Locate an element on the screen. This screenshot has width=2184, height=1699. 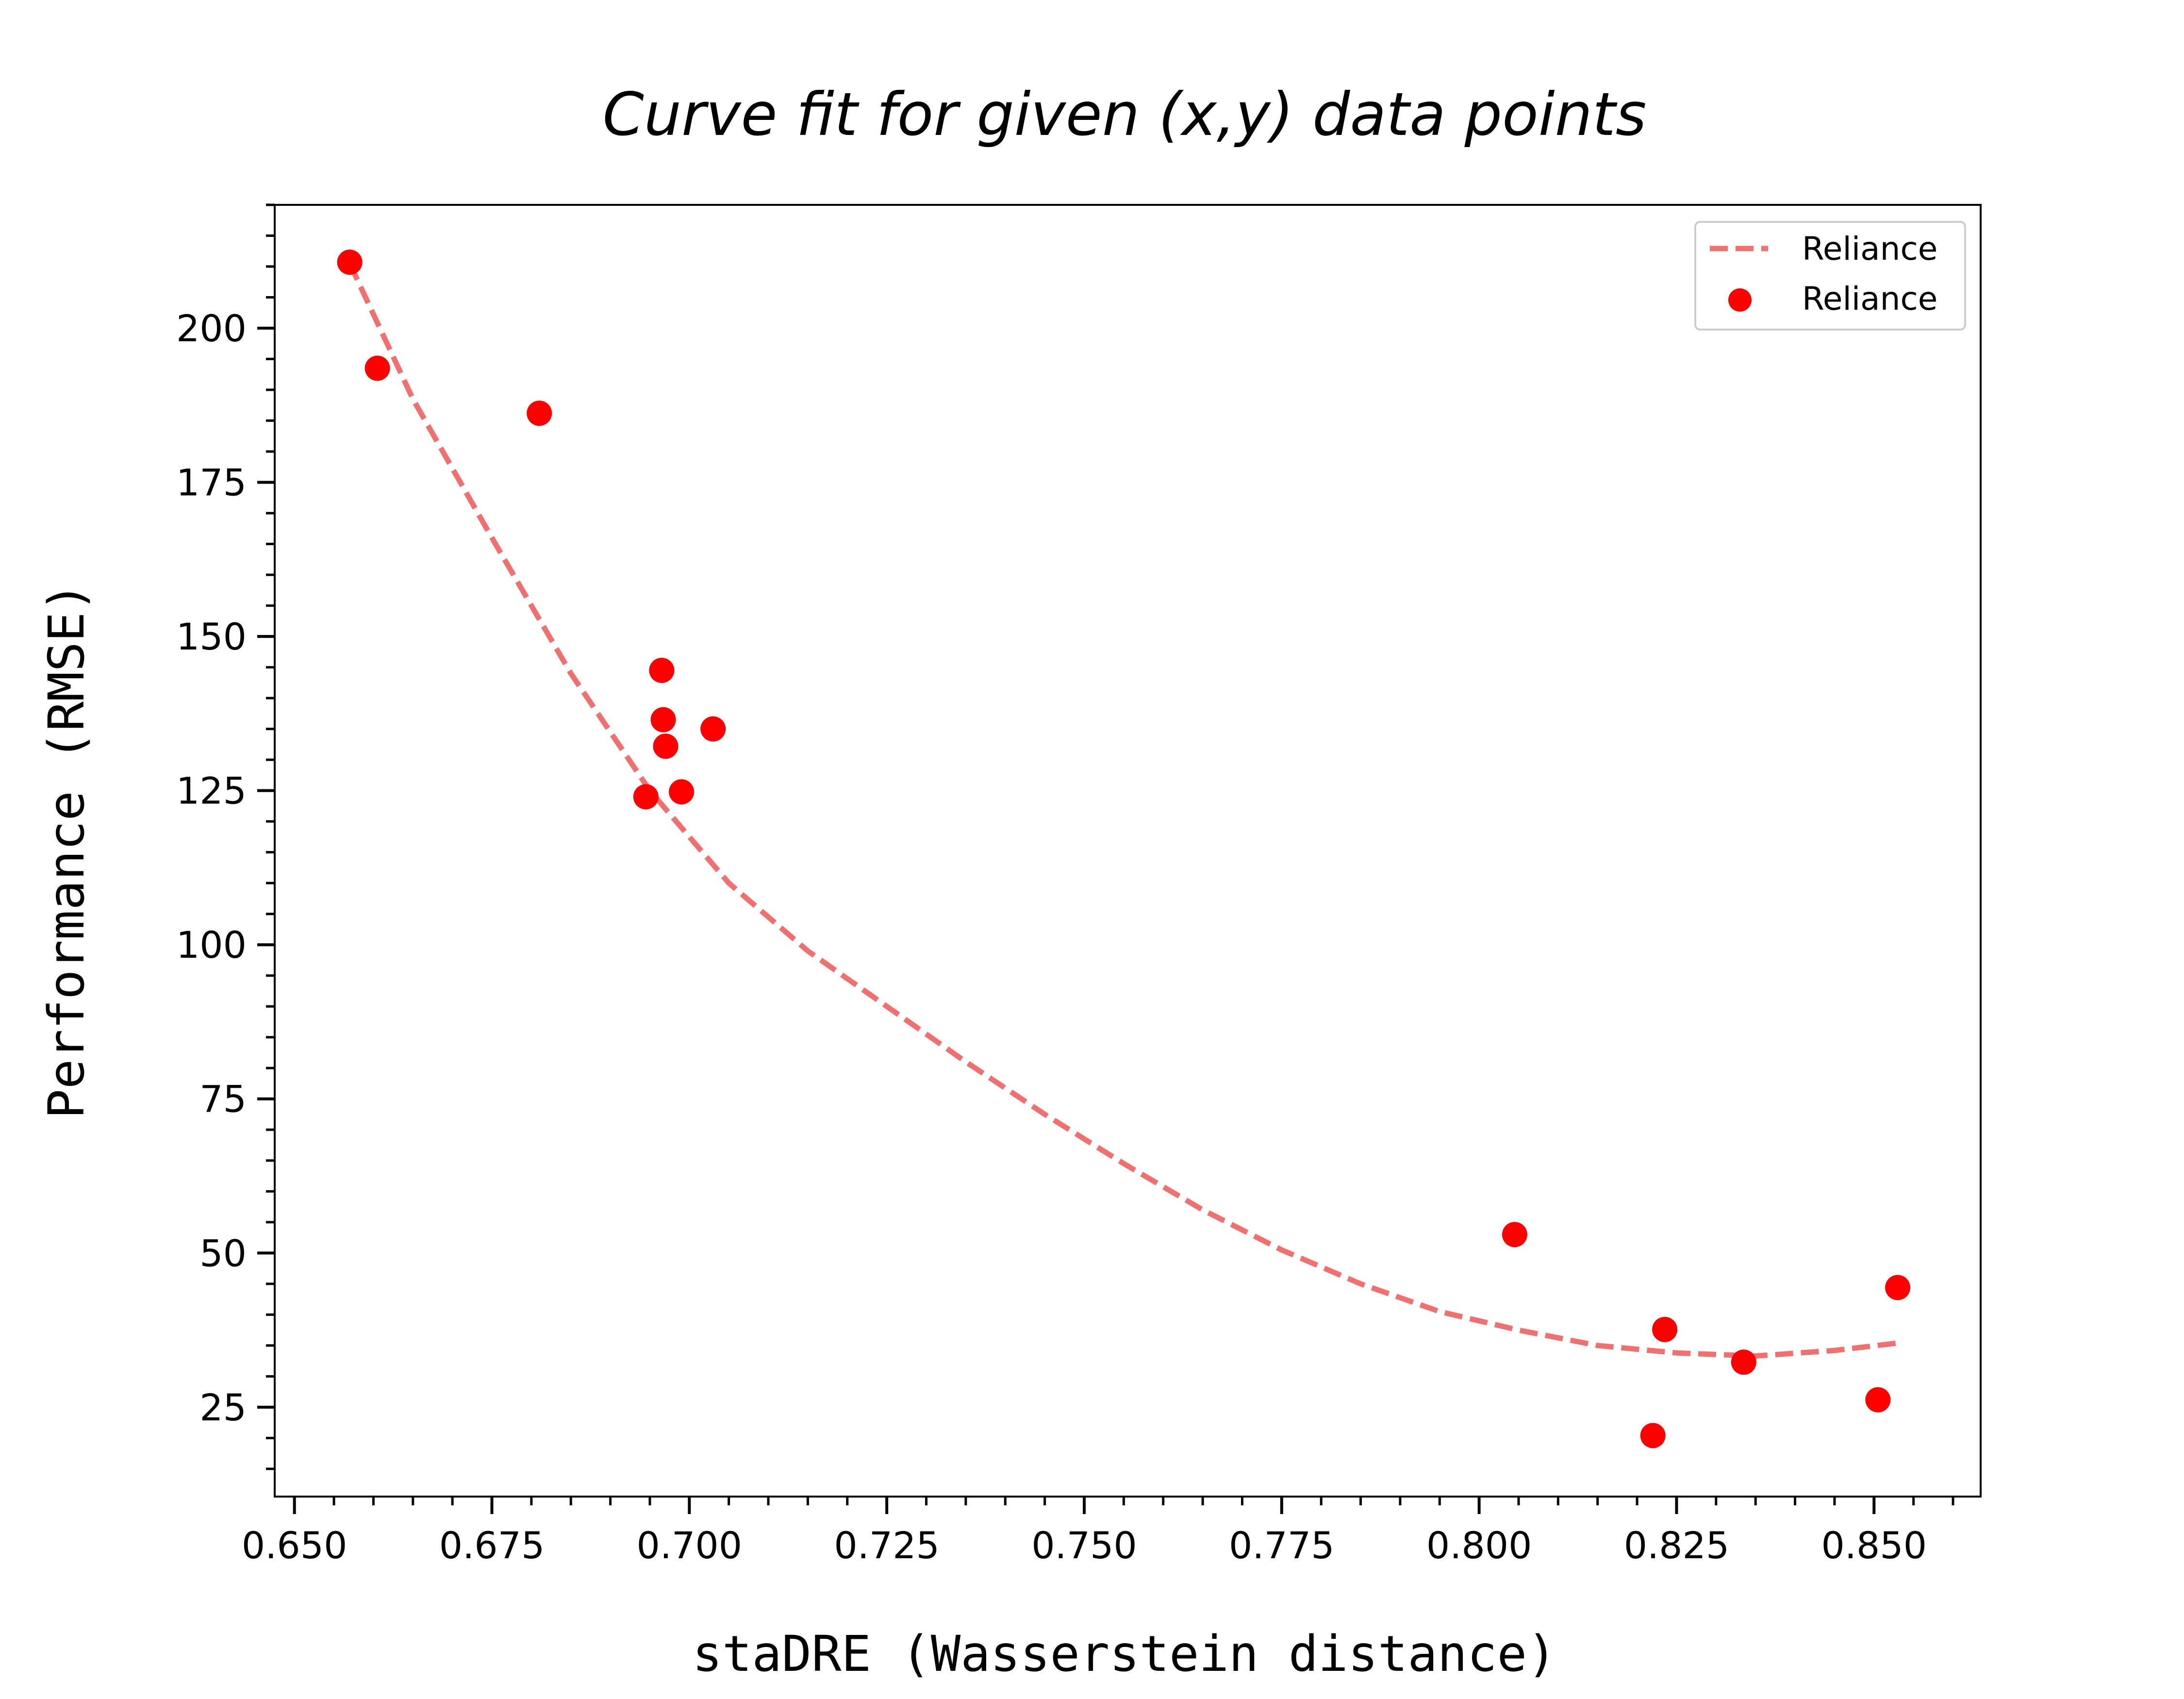
x-tick-label: 0.800 is located at coordinates (1479, 1545).